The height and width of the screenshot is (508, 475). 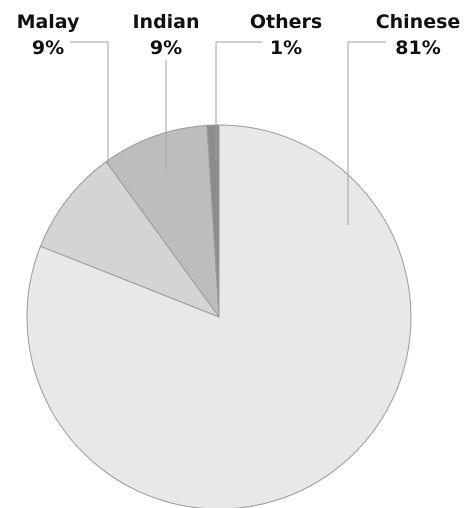 What do you see at coordinates (48, 22) in the screenshot?
I see `slice-label-malay: Malay` at bounding box center [48, 22].